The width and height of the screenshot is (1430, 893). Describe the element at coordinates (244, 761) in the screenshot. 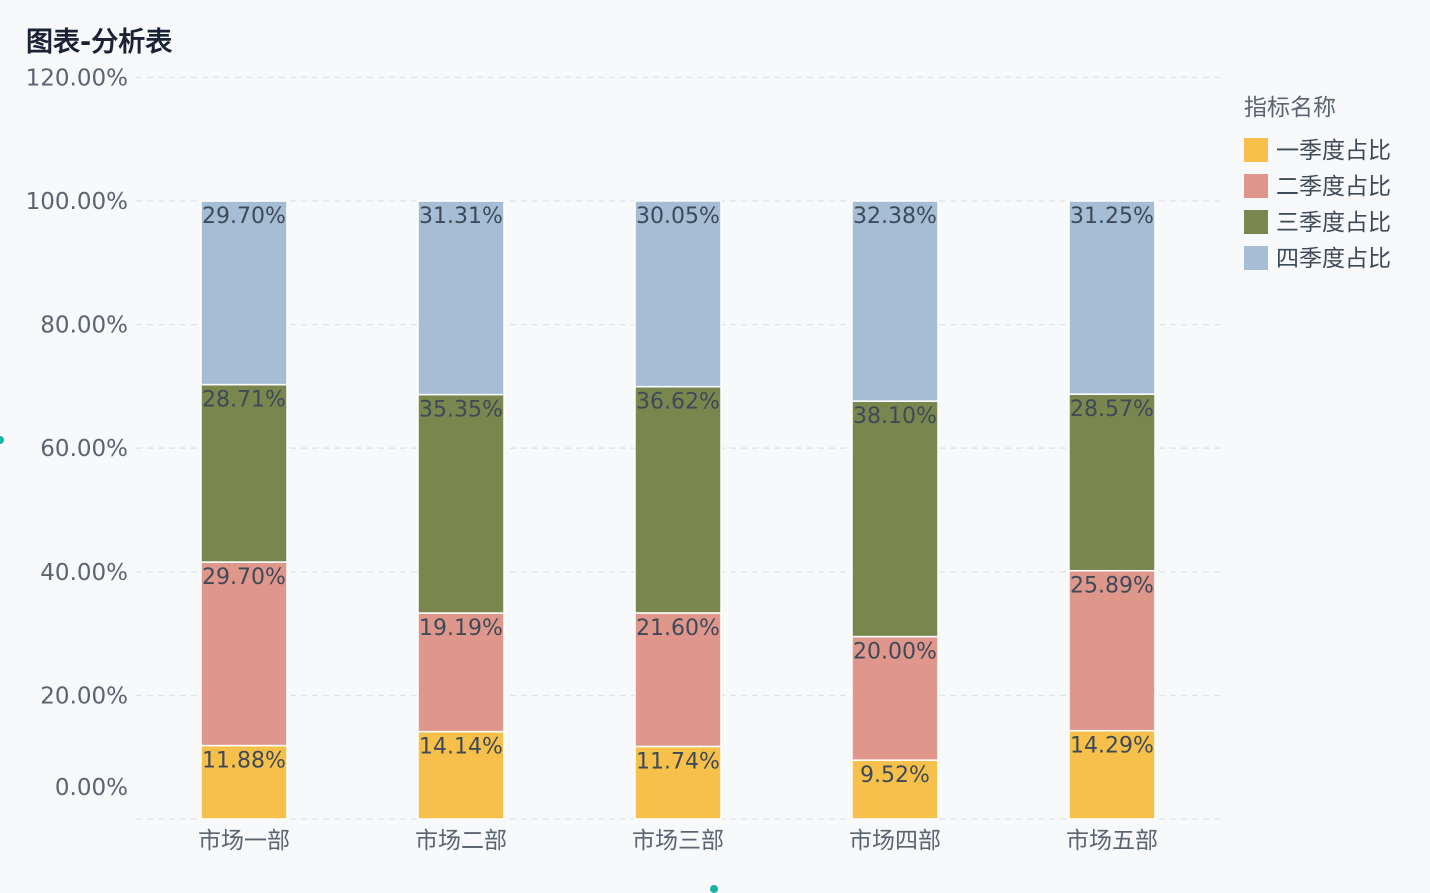

I see `data-label: 11.88%` at that location.